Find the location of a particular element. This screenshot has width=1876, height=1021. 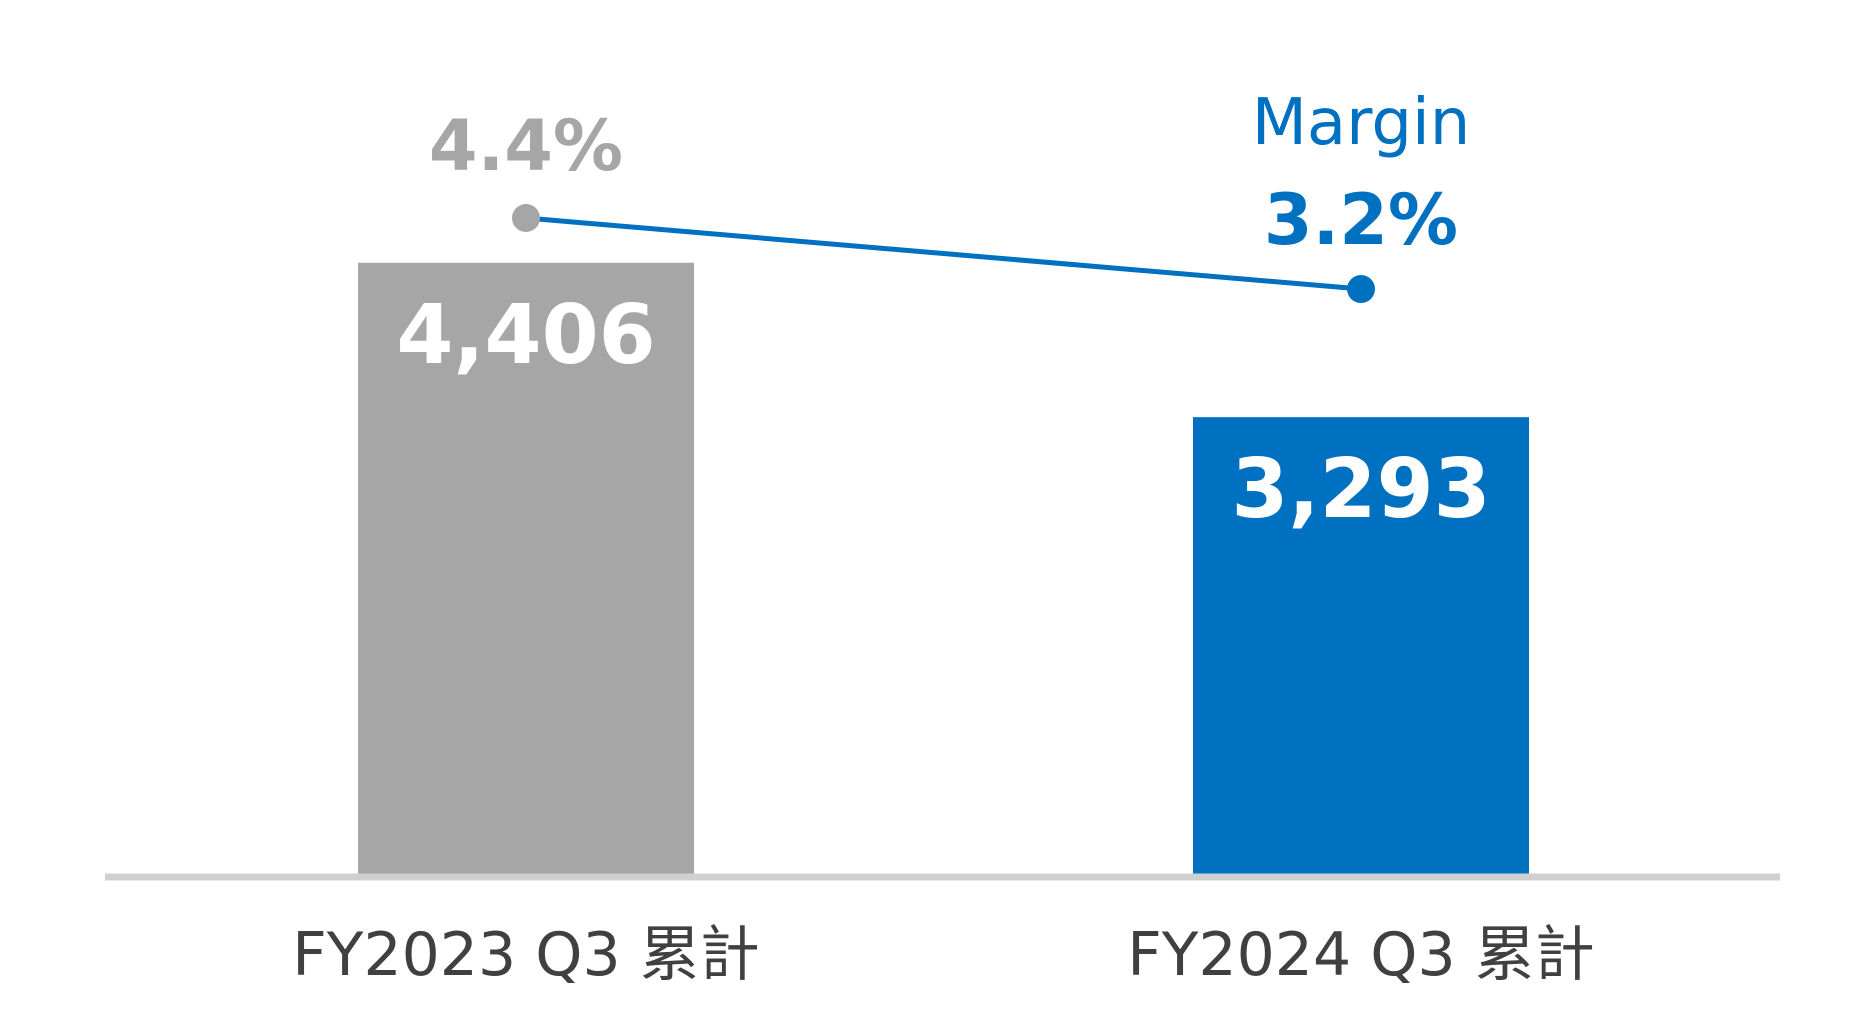

margin-value-label: 4.4% is located at coordinates (526, 146).